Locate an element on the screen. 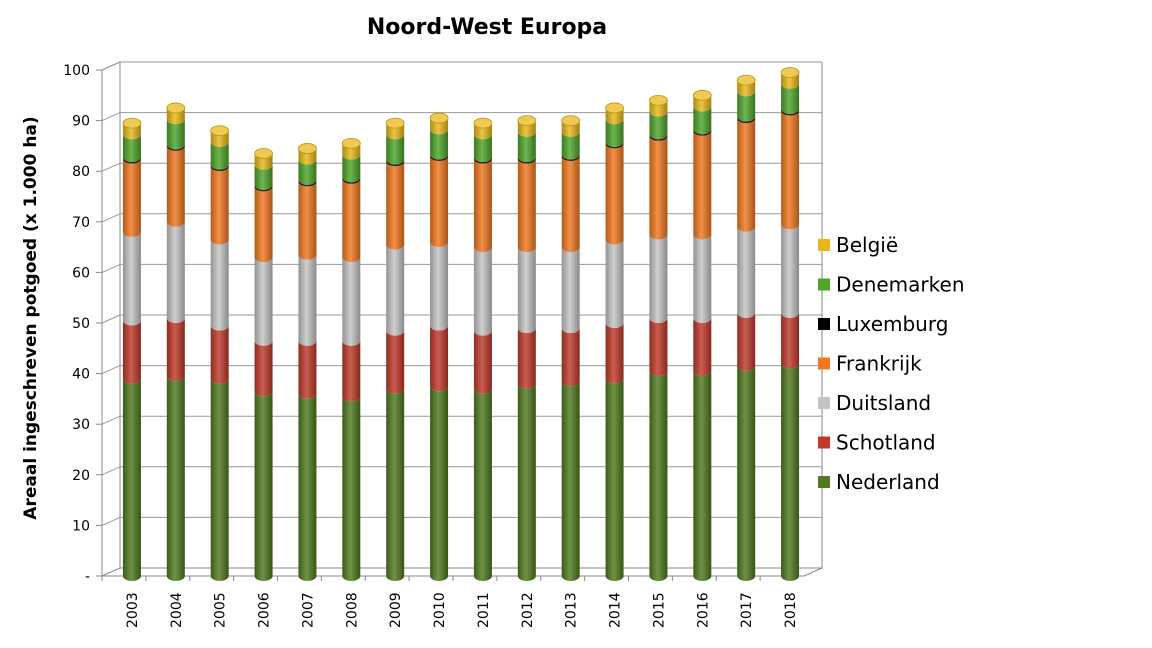 The height and width of the screenshot is (648, 1152). legend-label-Duitsland: Duitsland is located at coordinates (883, 403).